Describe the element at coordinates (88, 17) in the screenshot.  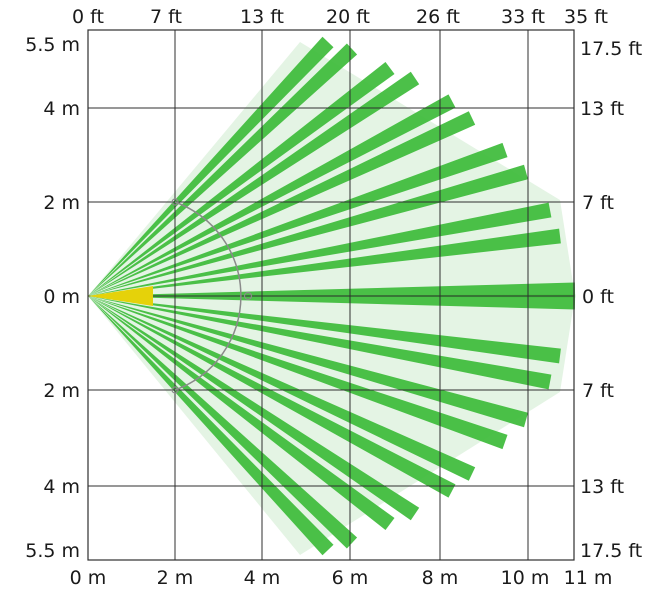
I see `top-label-0: 0 ft` at that location.